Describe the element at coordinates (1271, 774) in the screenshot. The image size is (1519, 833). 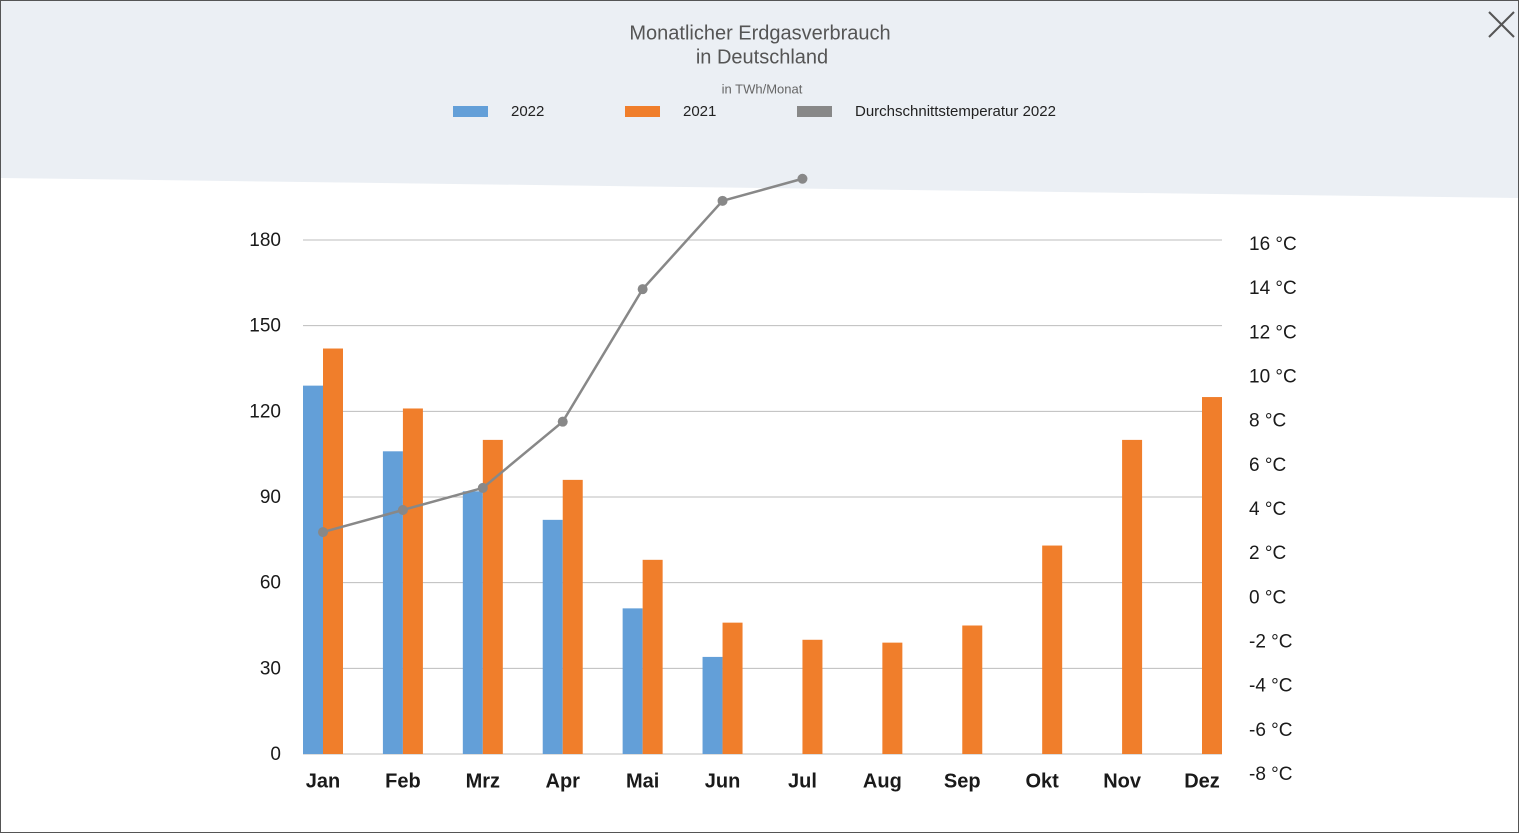
I see `y2-tick-label: -8 °C` at that location.